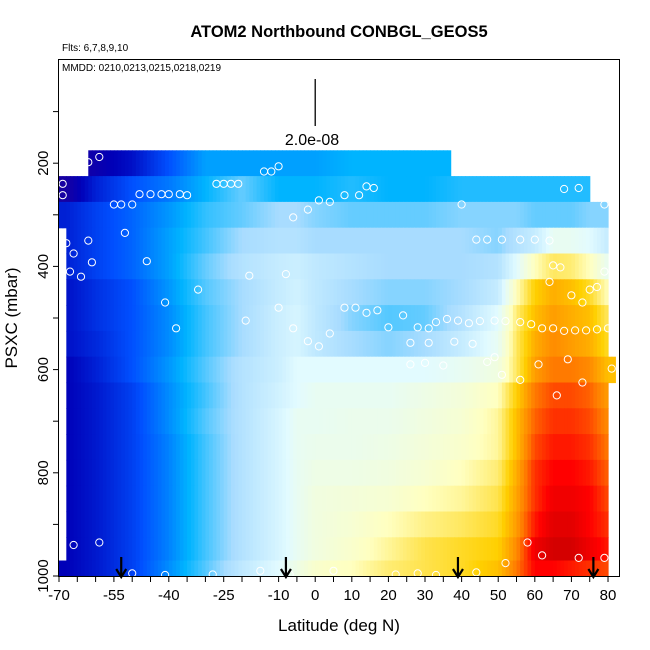 The height and width of the screenshot is (650, 650). I want to click on x-tick-label: 40, so click(461, 595).